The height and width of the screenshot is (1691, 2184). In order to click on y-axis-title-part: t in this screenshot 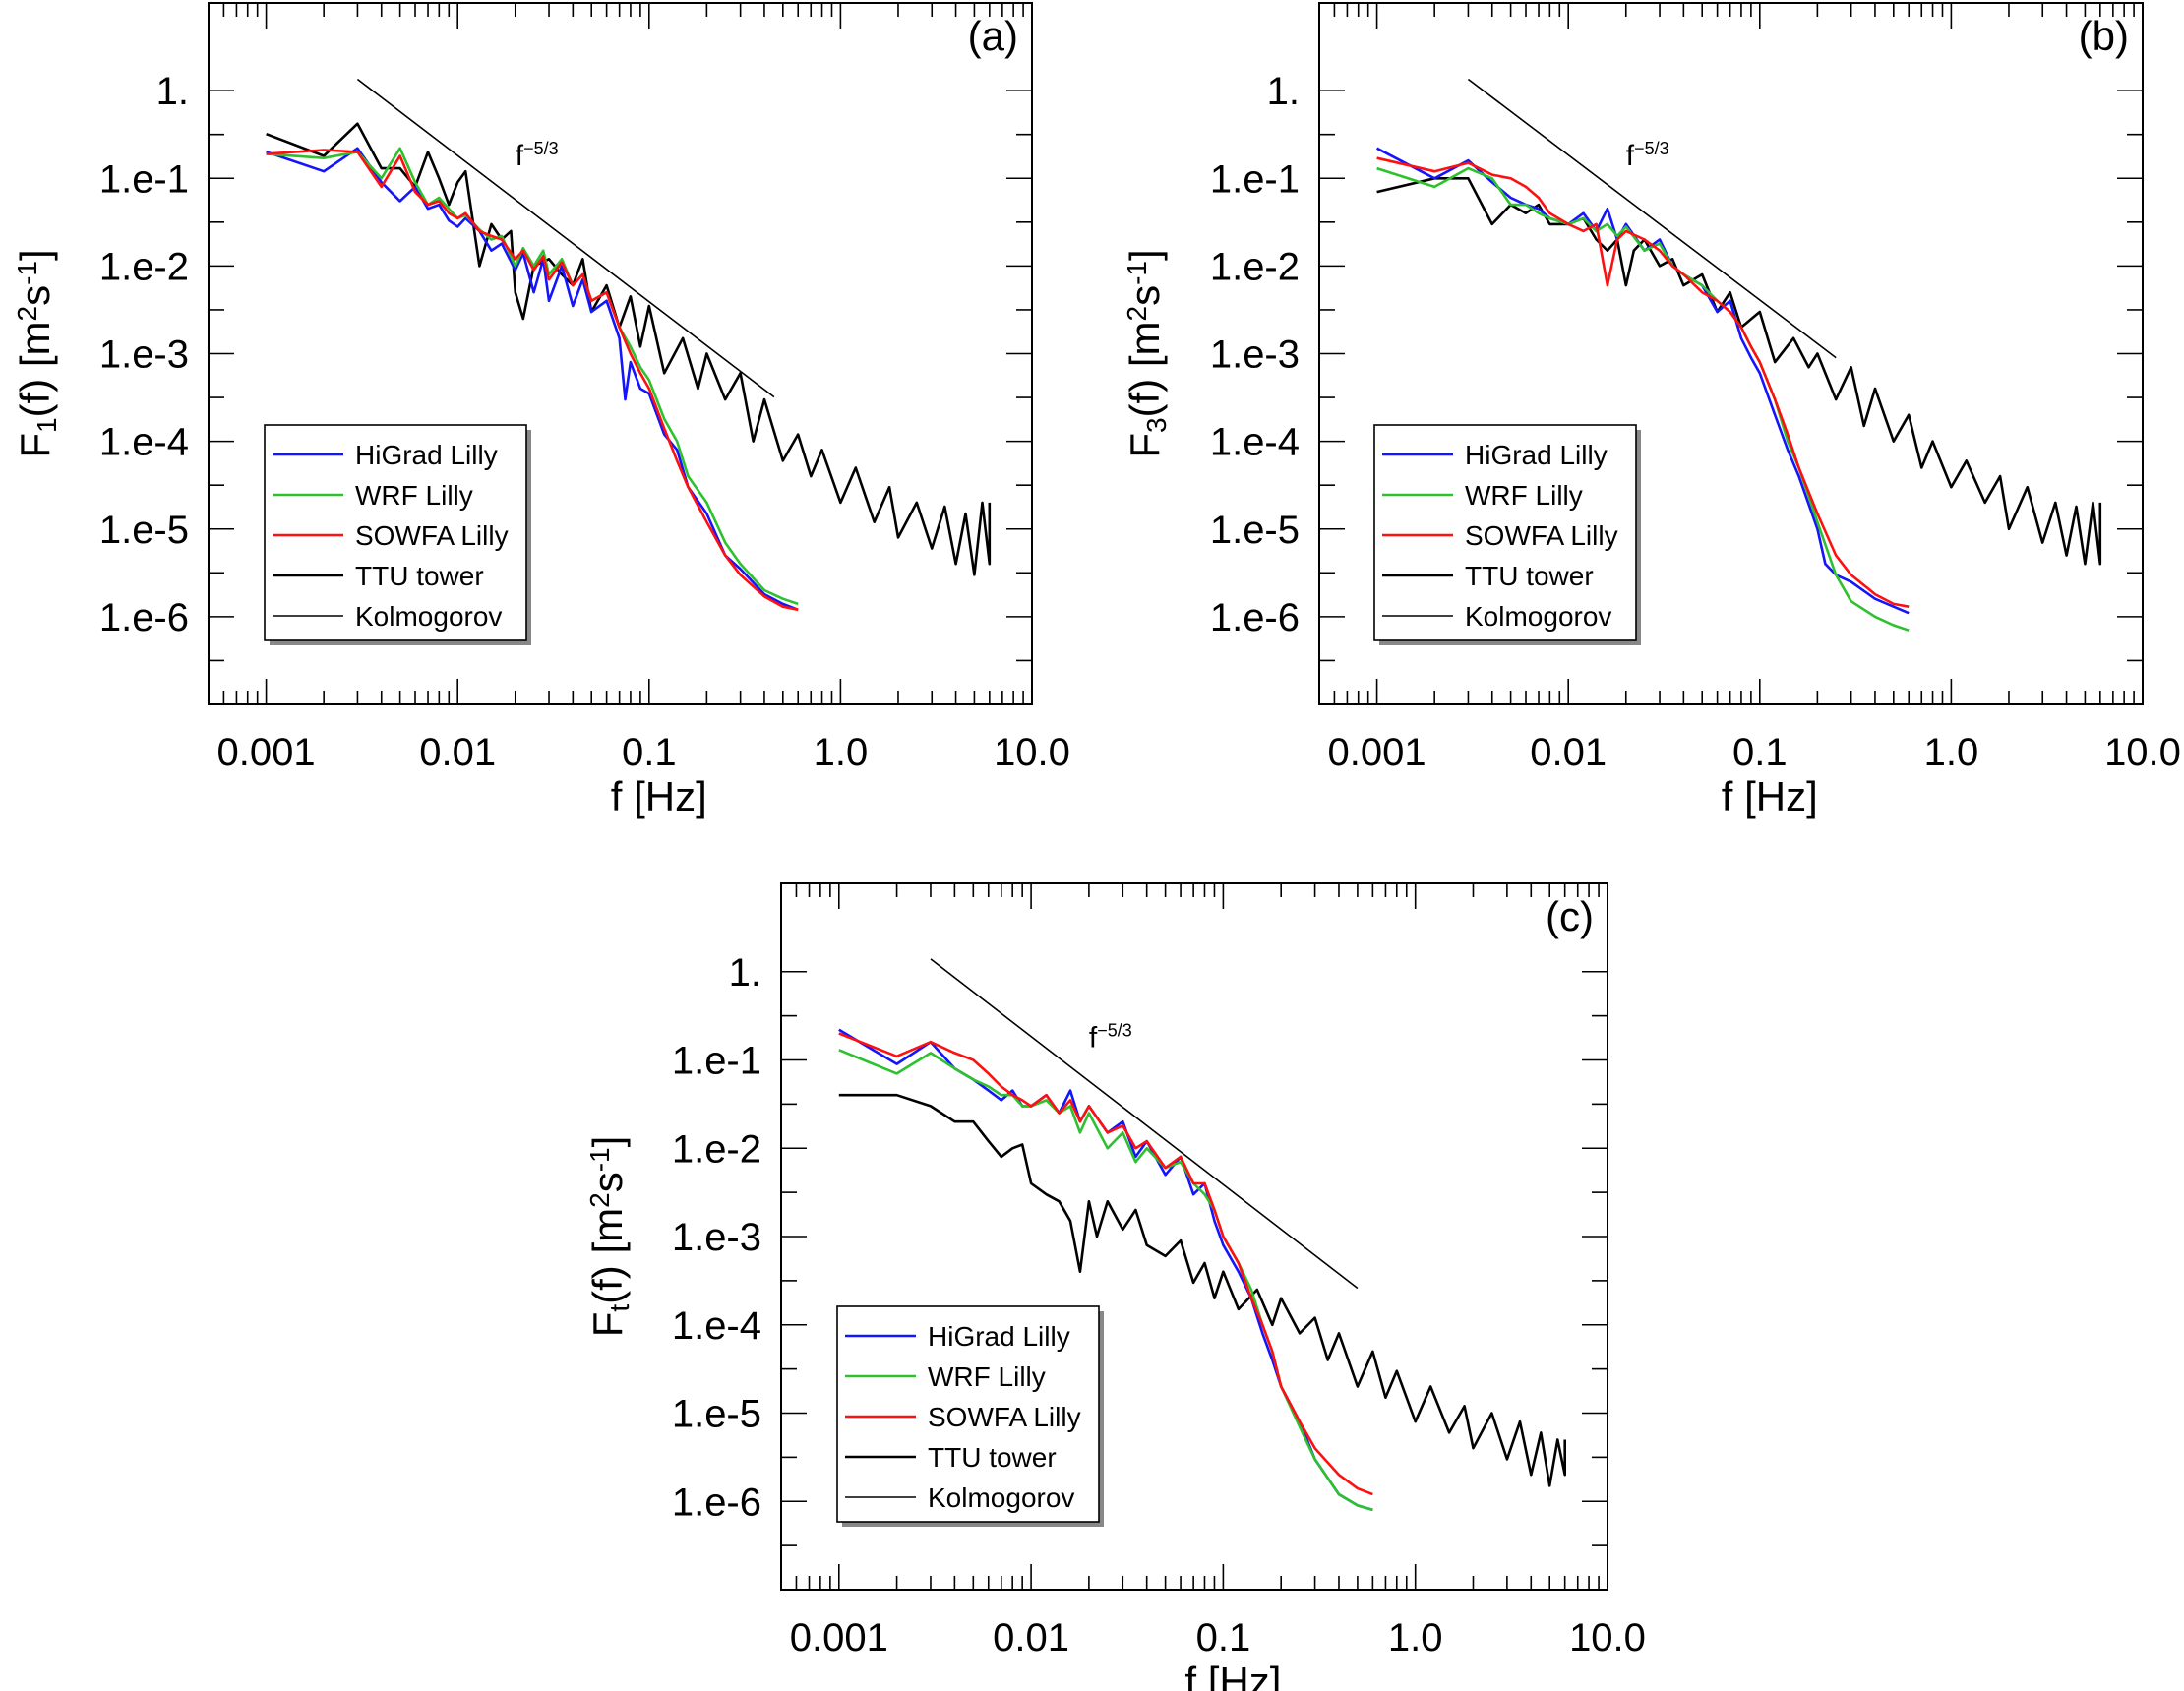, I will do `click(619, 1308)`.